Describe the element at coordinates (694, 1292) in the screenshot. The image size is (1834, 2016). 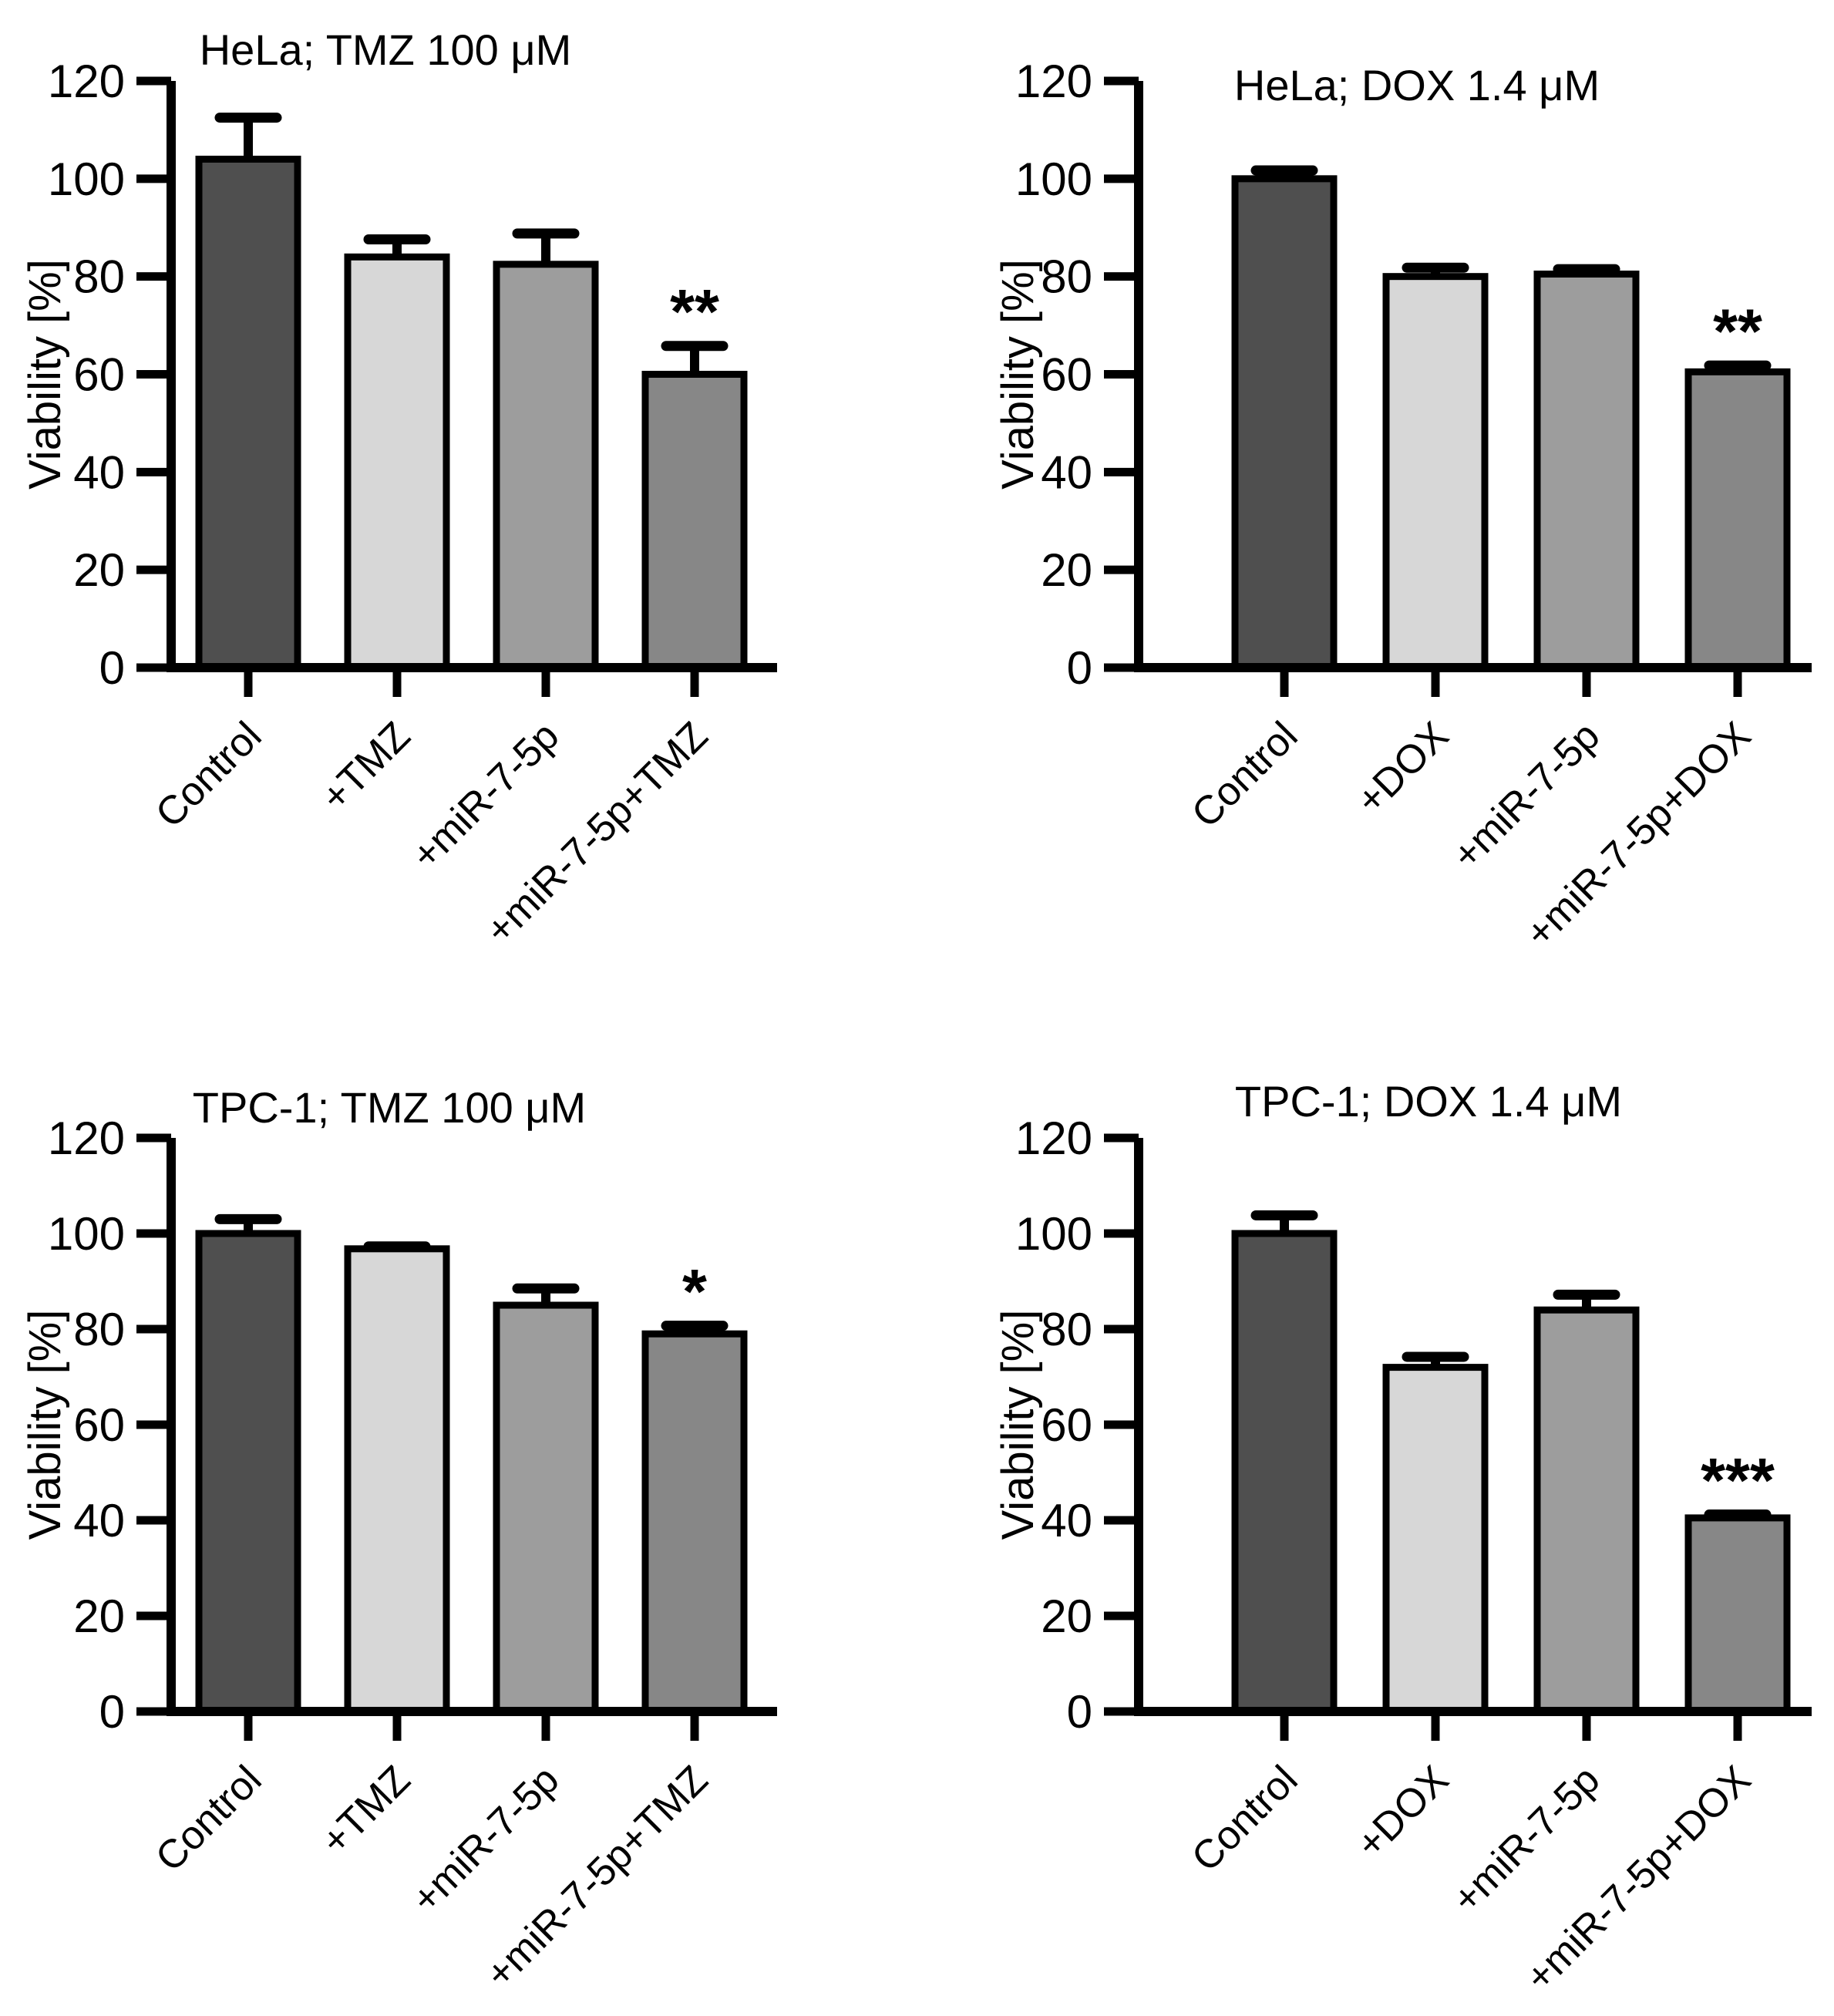
I see `significance-marker: *` at that location.